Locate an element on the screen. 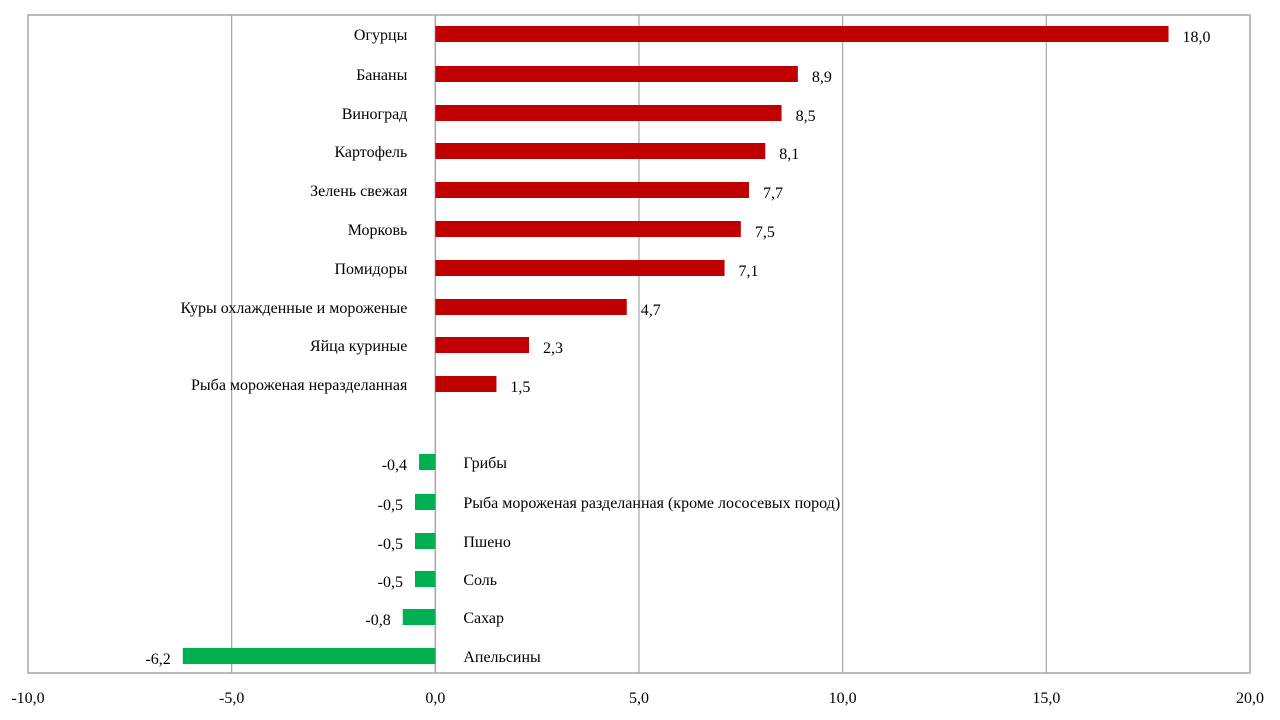 Image resolution: width=1280 pixels, height=720 pixels. data-label: 7,7 is located at coordinates (773, 193).